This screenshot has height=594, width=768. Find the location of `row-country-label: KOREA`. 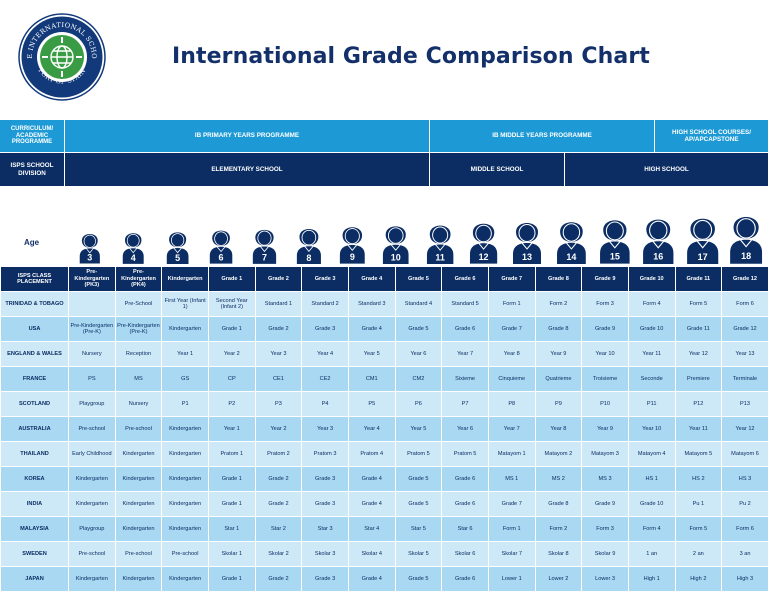

row-country-label: KOREA is located at coordinates (34, 479).